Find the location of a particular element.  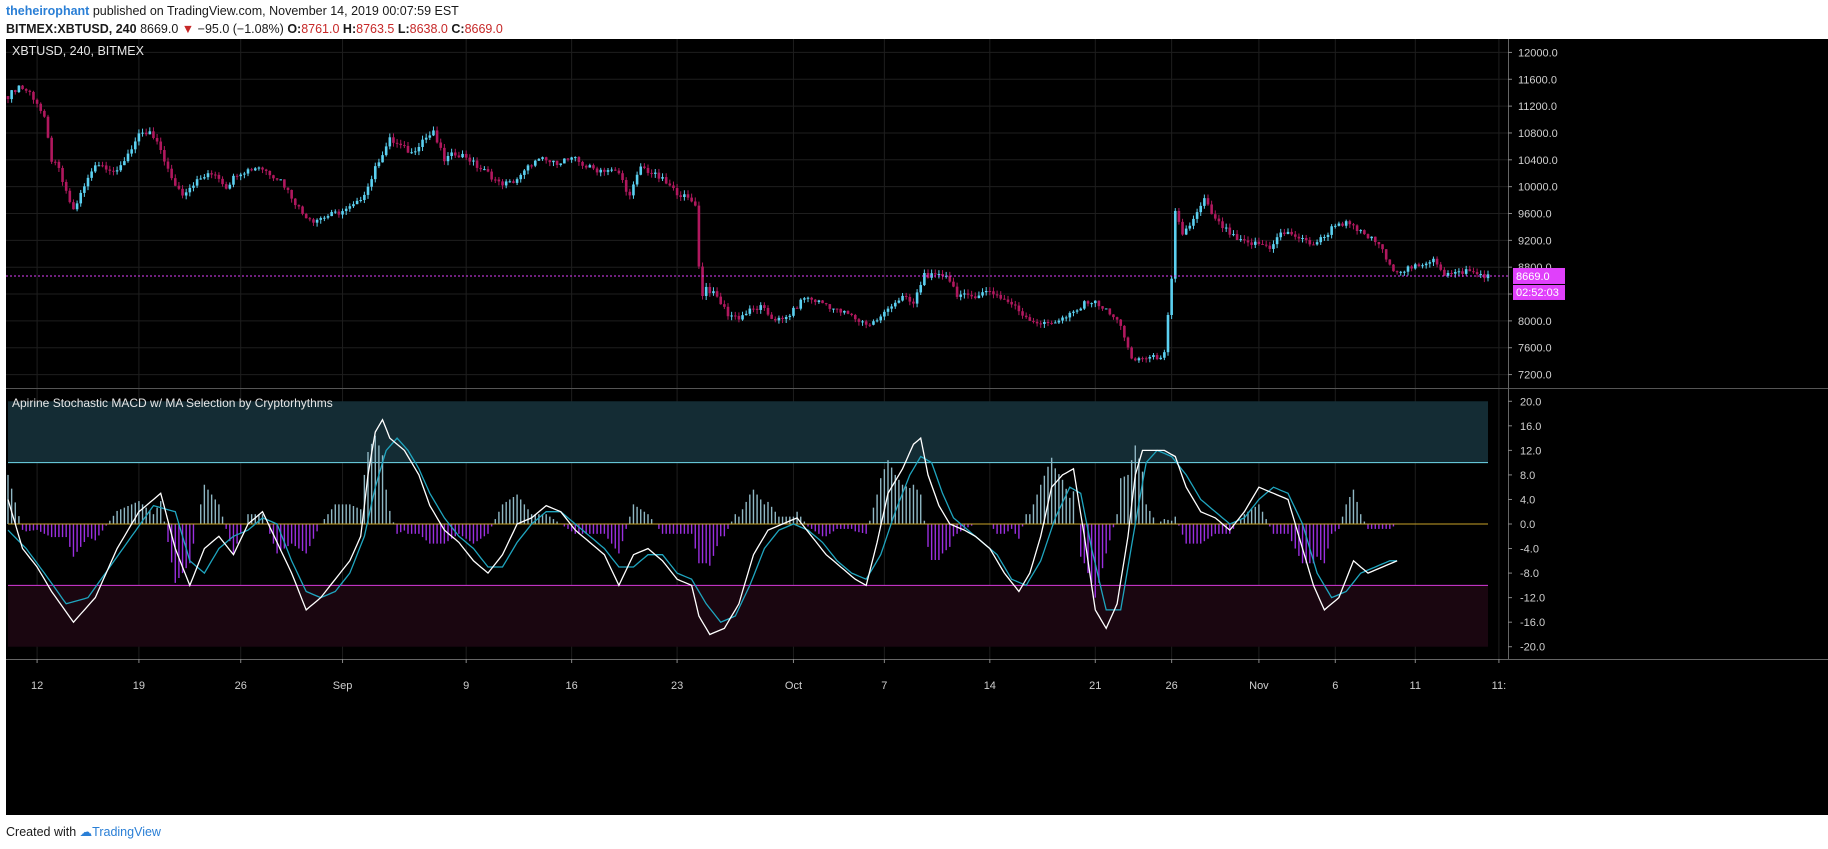

open-label: O: is located at coordinates (294, 29).